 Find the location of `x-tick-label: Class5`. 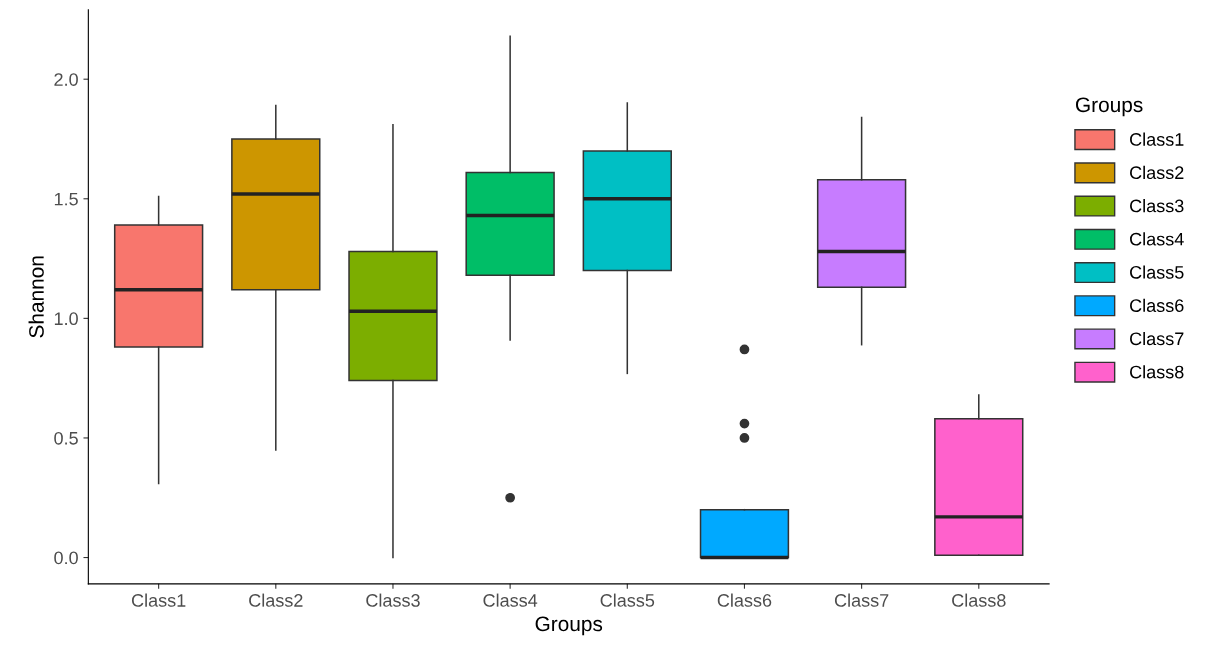

x-tick-label: Class5 is located at coordinates (627, 600).